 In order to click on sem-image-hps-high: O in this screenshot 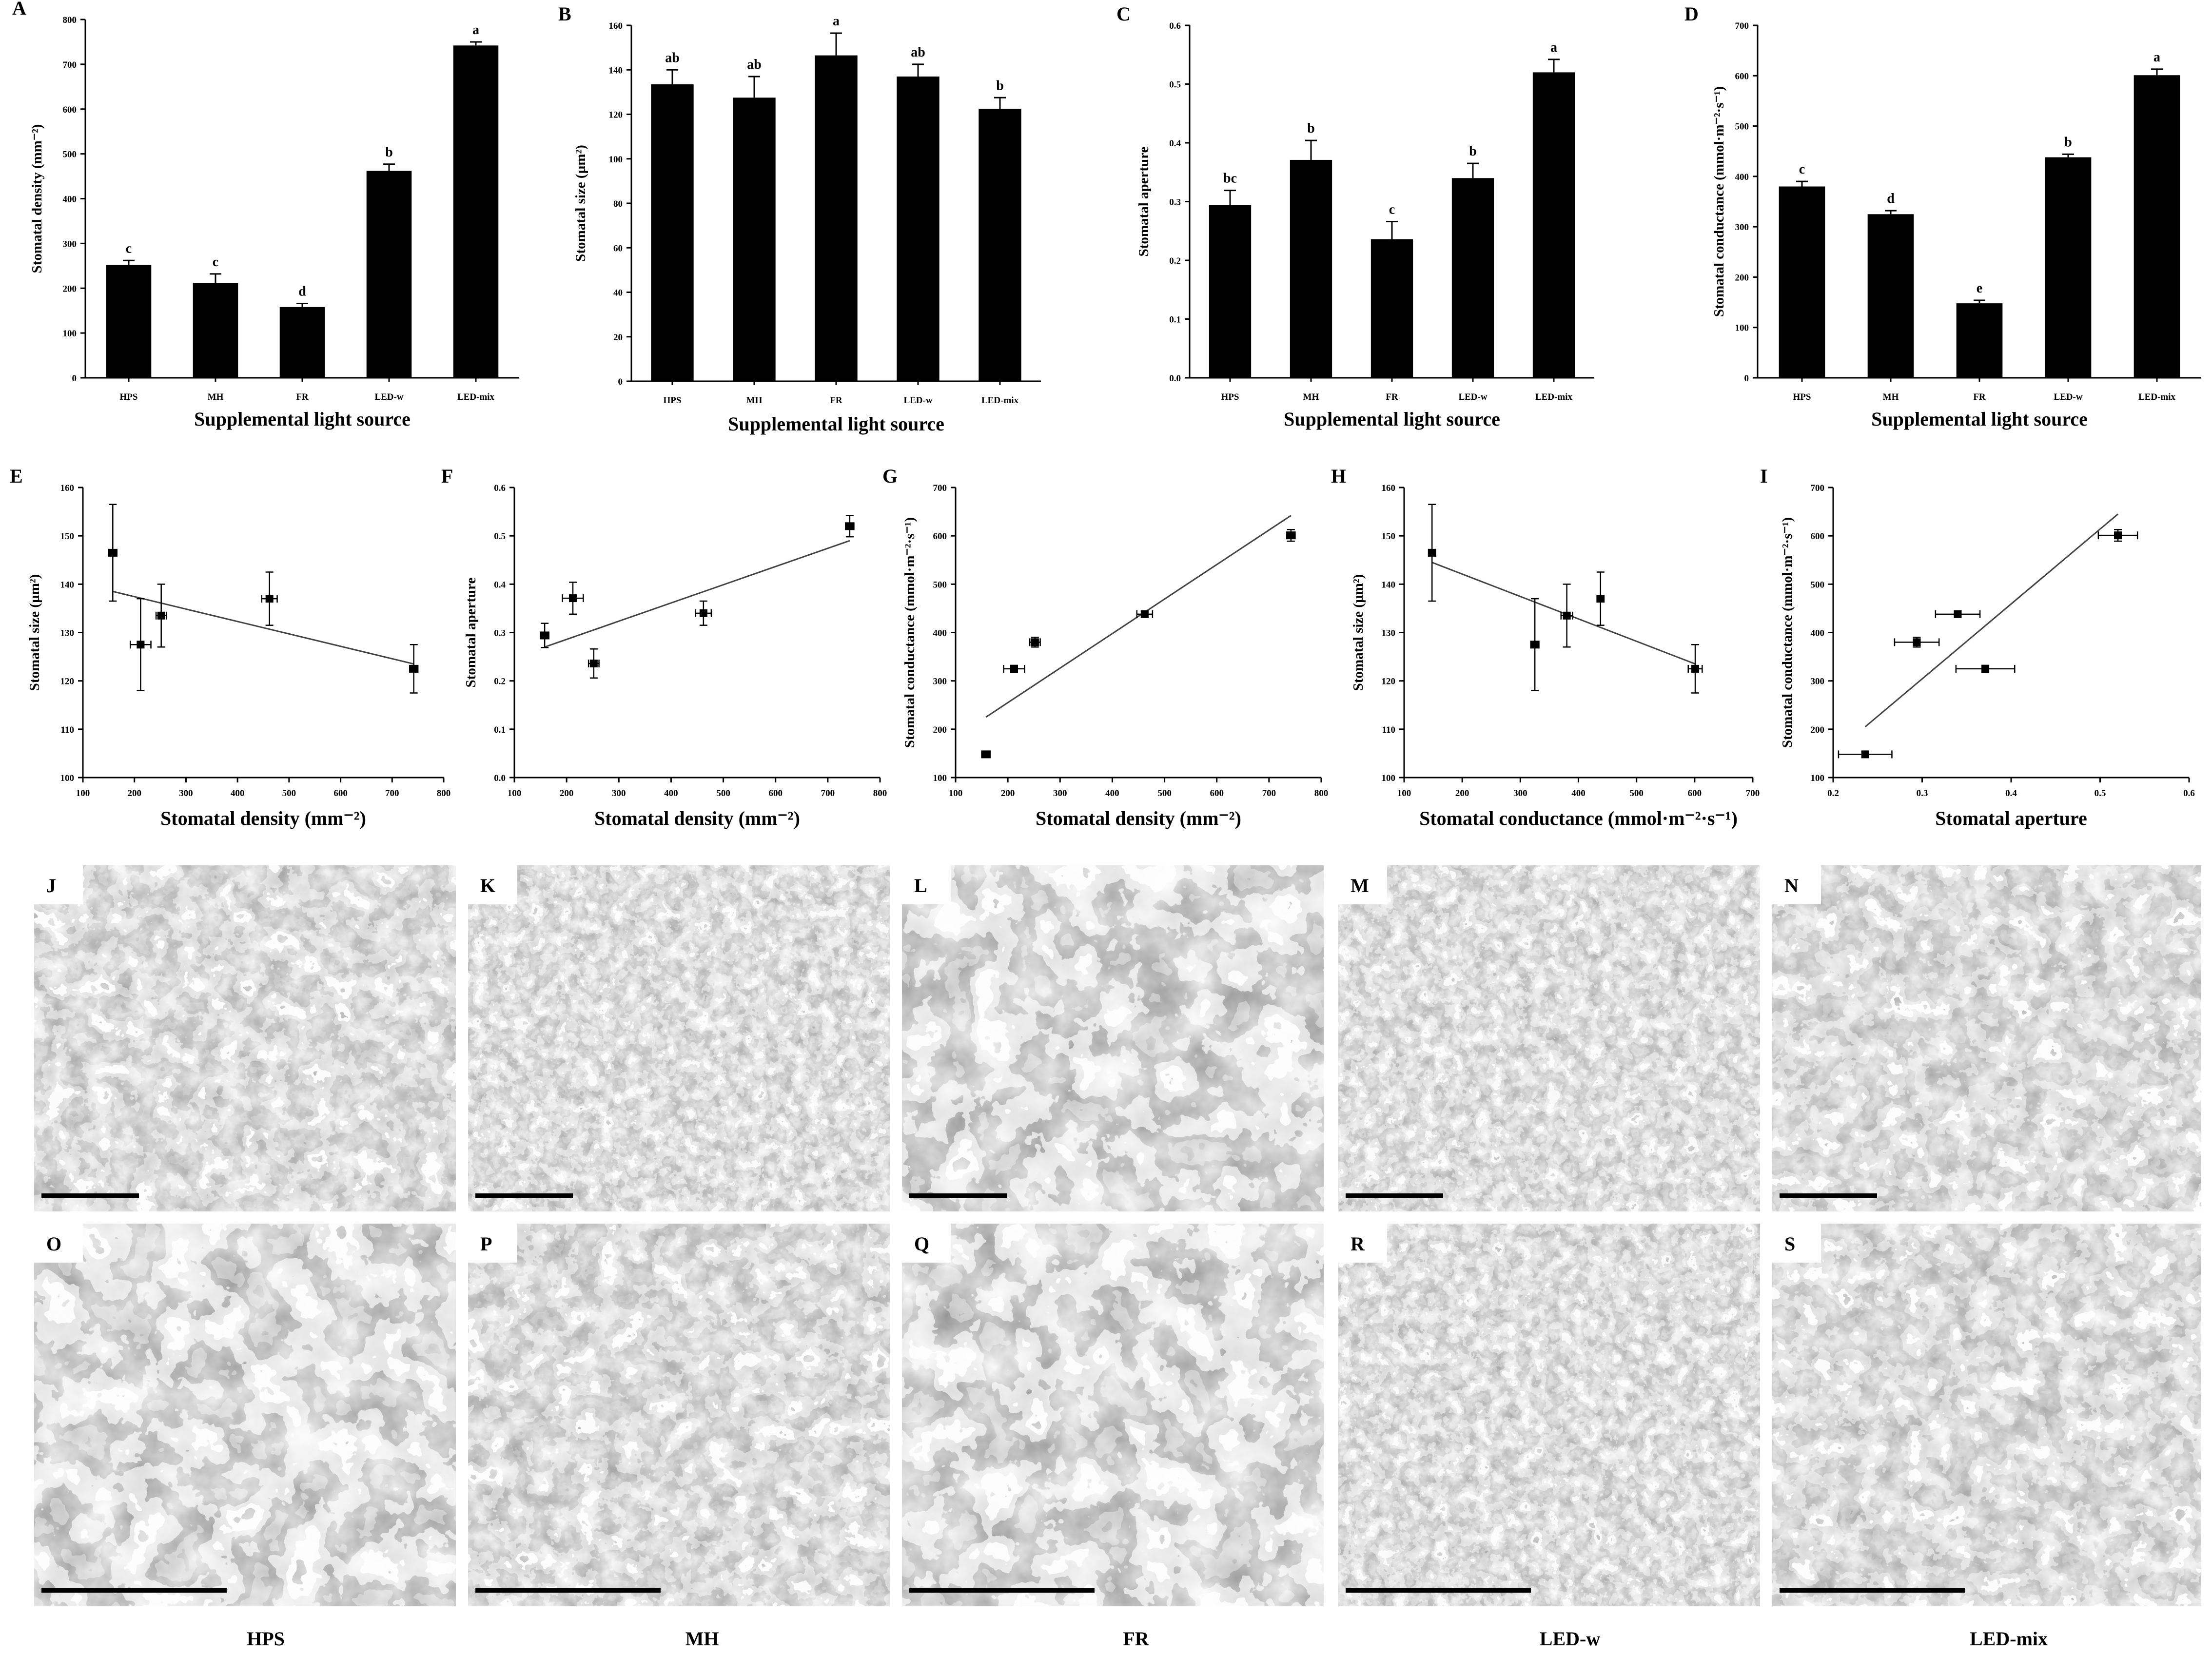, I will do `click(245, 1415)`.